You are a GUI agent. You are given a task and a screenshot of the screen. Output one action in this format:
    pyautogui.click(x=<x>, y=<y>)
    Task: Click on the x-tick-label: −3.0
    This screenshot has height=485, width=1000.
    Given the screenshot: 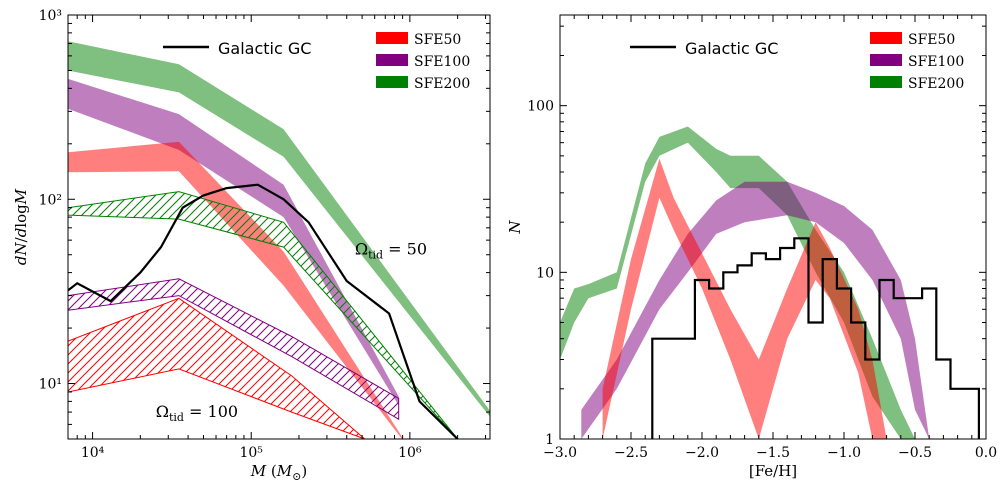 What is the action you would take?
    pyautogui.click(x=560, y=453)
    